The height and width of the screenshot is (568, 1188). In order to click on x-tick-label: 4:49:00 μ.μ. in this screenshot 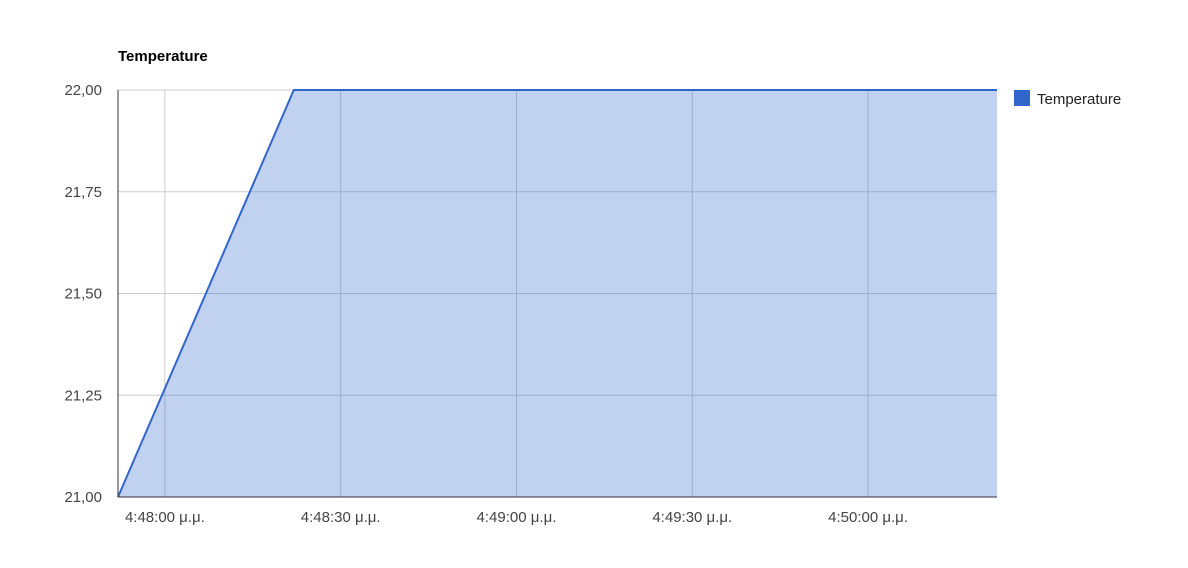, I will do `click(517, 517)`.